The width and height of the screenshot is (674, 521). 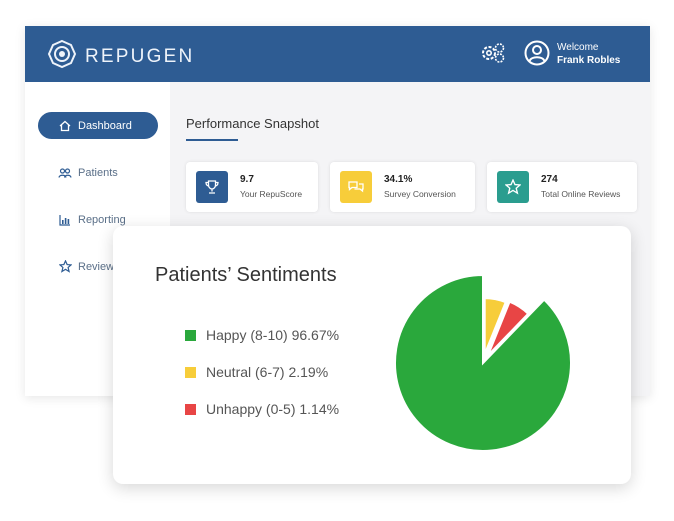 I want to click on legend-label: Unhappy (0-5) 1.14%, so click(x=273, y=409).